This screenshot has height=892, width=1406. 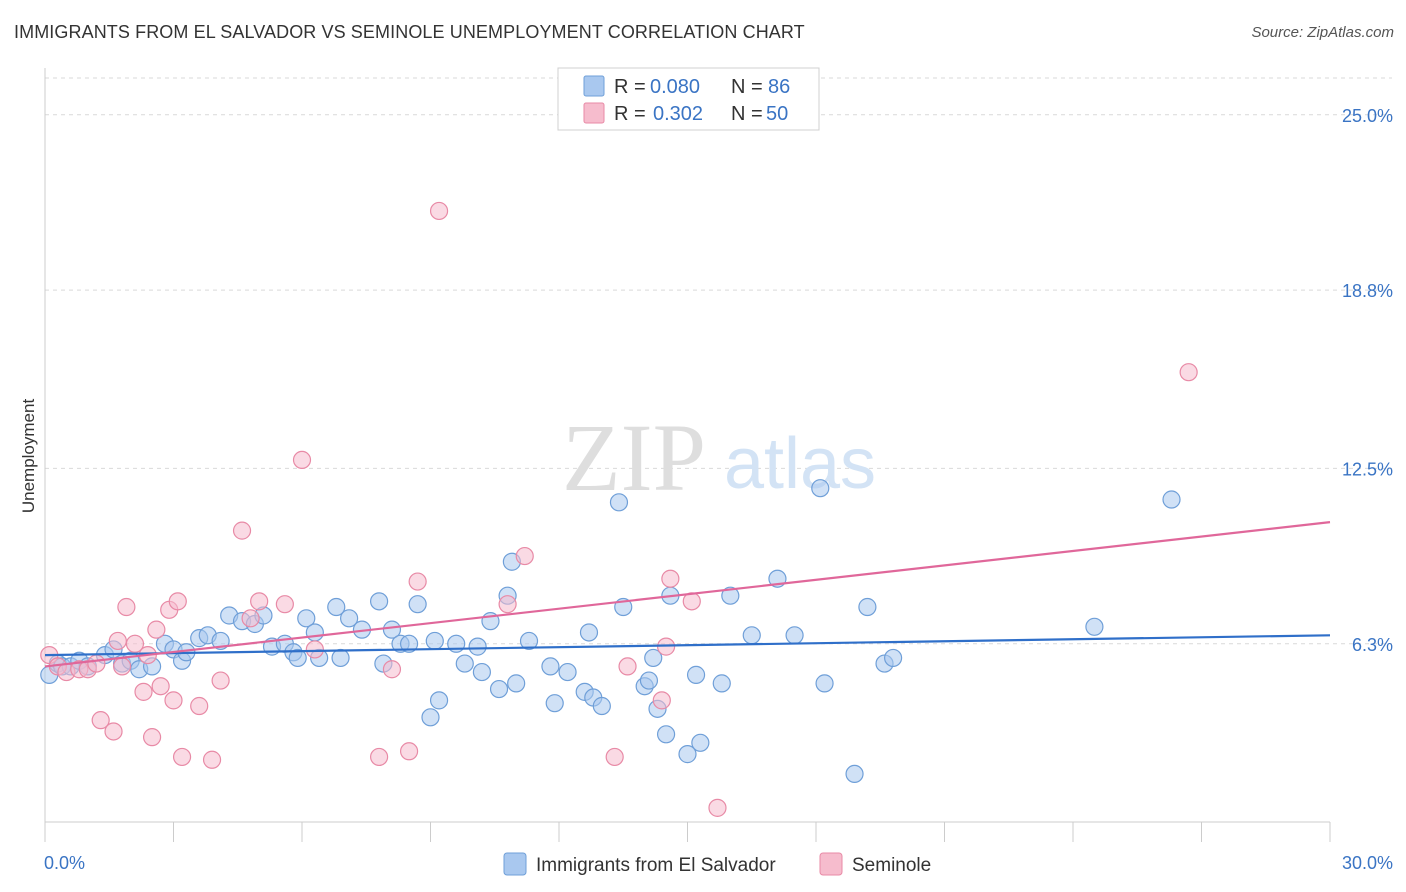 What do you see at coordinates (891, 865) in the screenshot?
I see `bottom-legend-label-pink: Seminole` at bounding box center [891, 865].